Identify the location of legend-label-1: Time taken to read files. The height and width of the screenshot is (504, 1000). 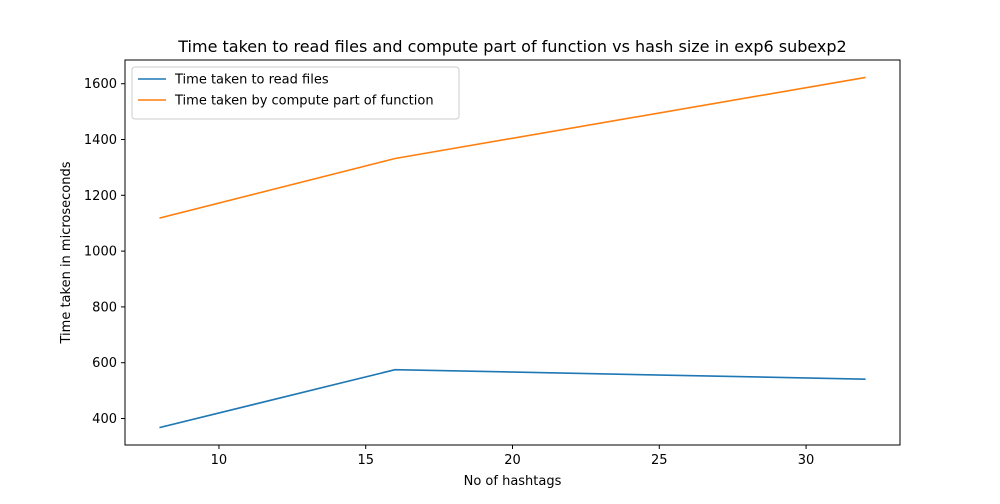
(251, 80).